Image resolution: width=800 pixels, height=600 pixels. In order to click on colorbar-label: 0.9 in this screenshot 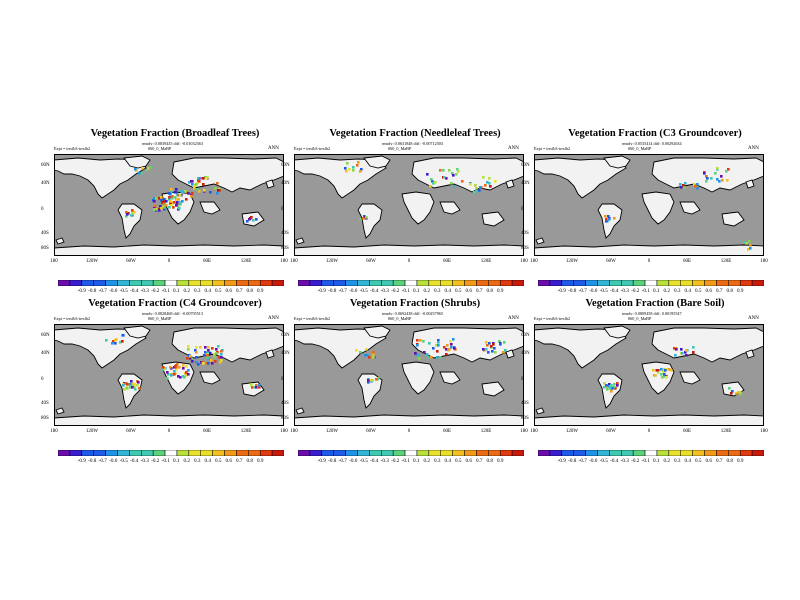, I will do `click(500, 291)`.